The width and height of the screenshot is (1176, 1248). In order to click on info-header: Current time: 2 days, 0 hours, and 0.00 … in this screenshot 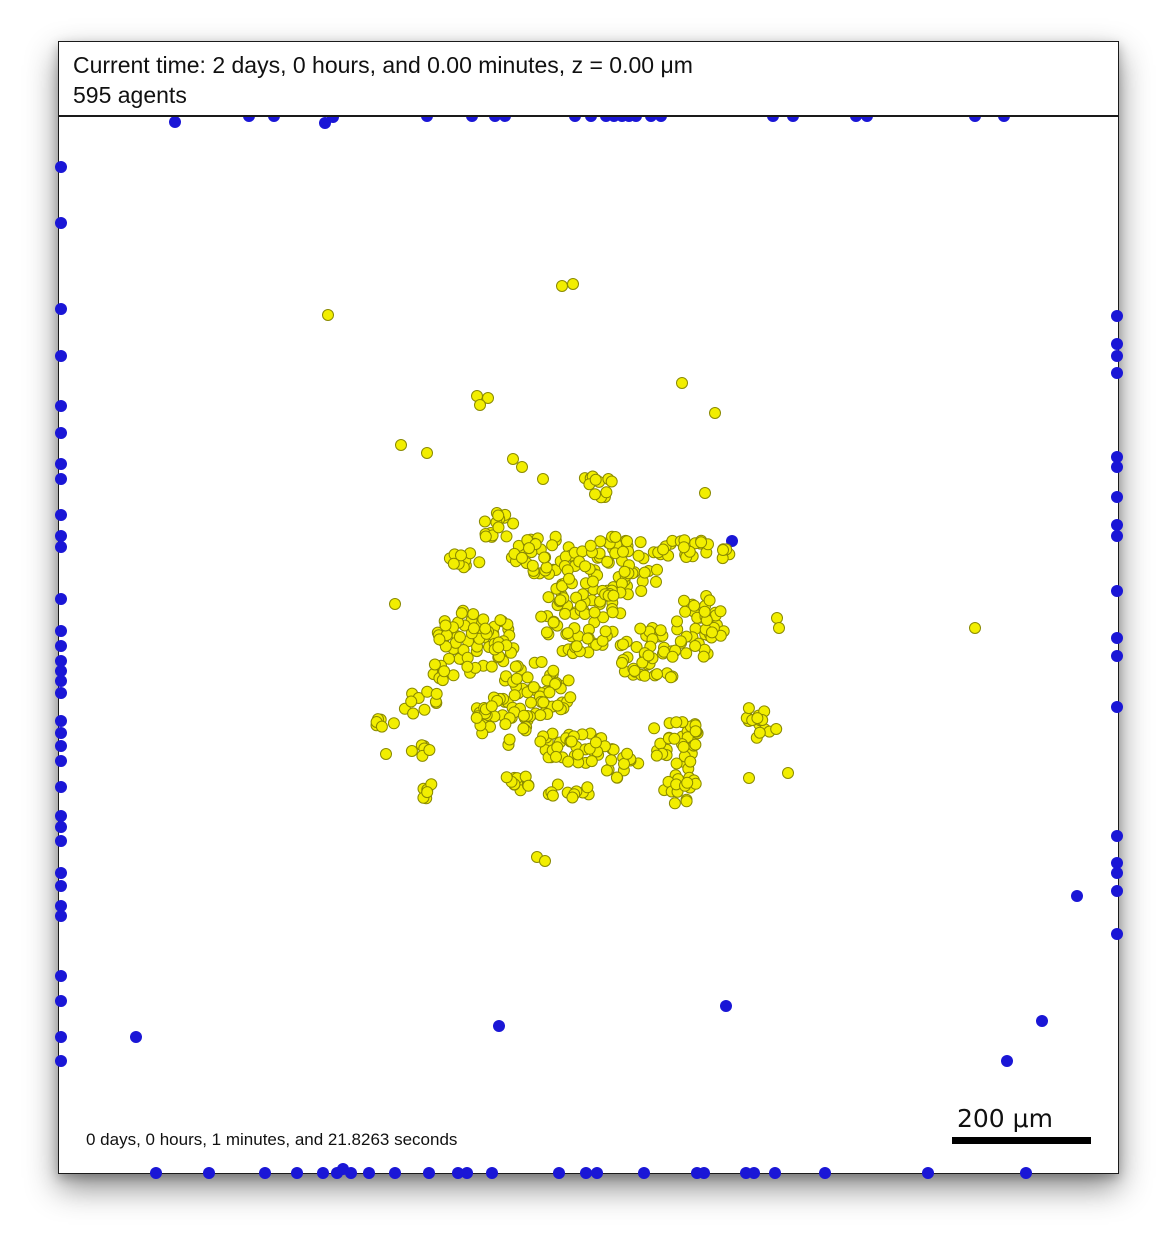, I will do `click(588, 79)`.